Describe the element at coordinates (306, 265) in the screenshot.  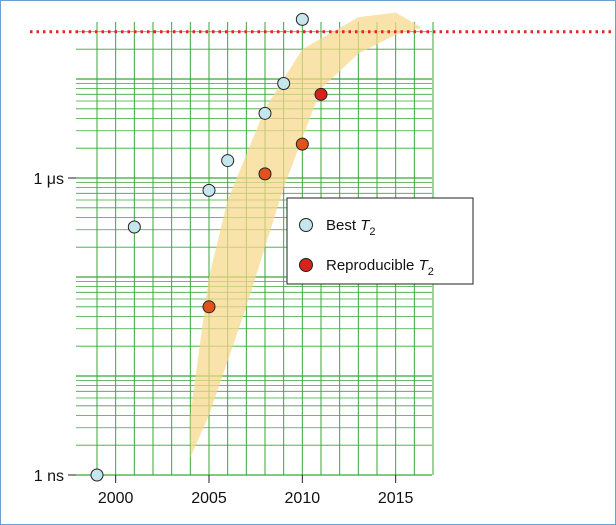
I see `legend-swatch-reproducible` at that location.